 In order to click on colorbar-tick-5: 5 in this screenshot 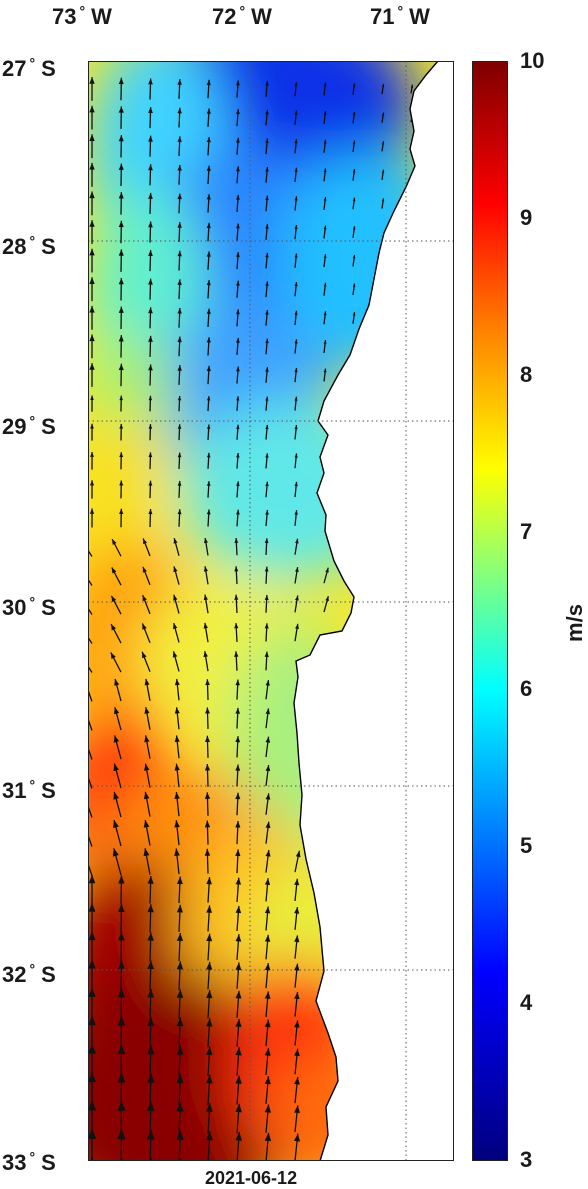, I will do `click(526, 846)`.